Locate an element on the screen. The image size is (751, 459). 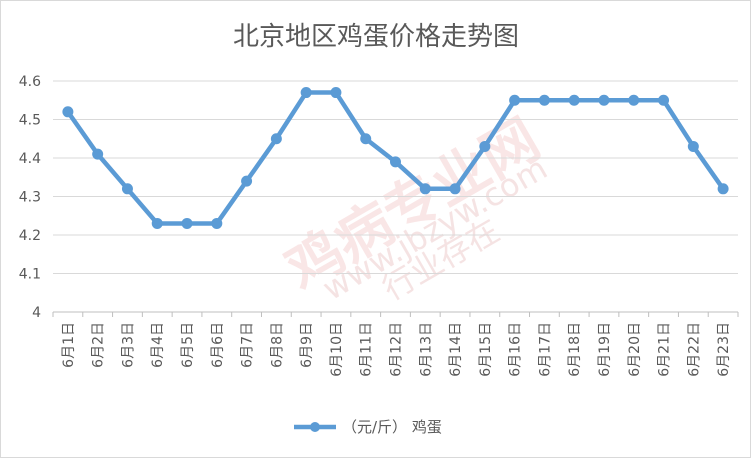
y-tick-label: 4.3 is located at coordinates (30, 198).